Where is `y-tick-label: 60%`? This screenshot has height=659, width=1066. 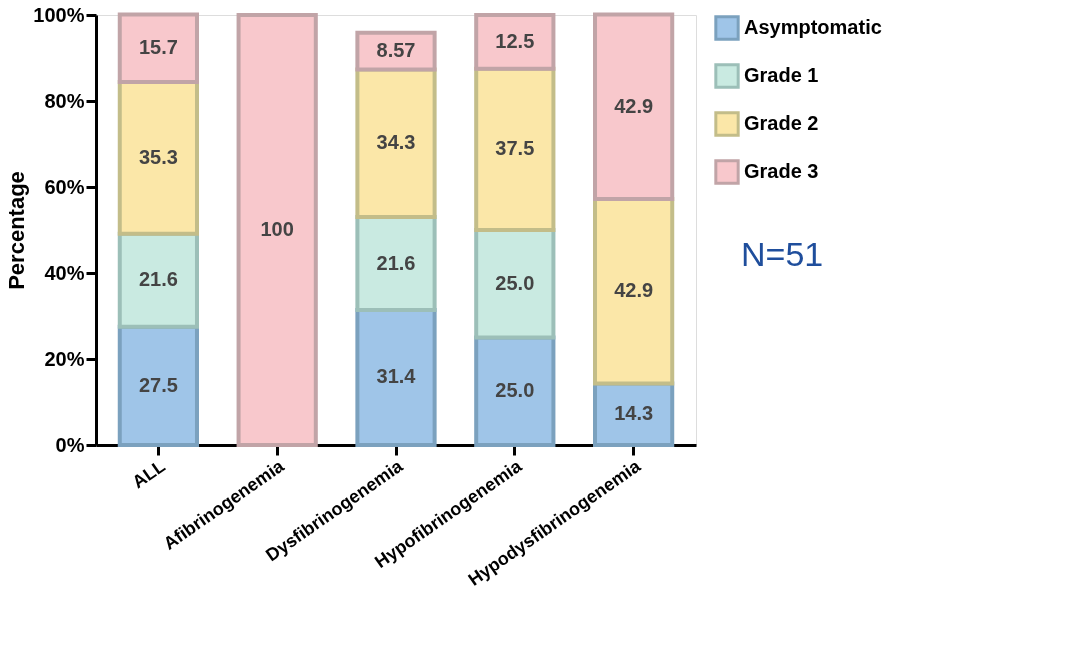 y-tick-label: 60% is located at coordinates (64, 186).